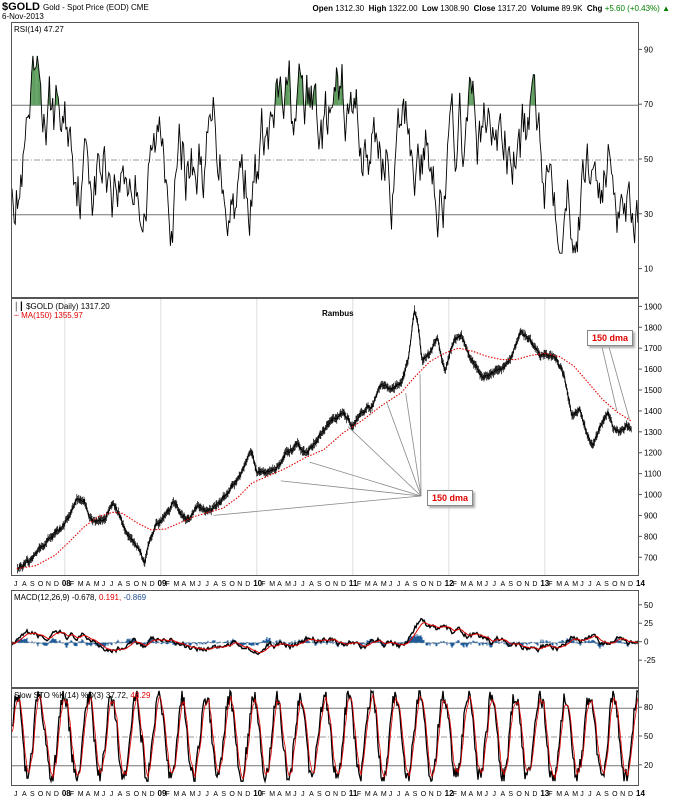 The image size is (674, 800). Describe the element at coordinates (59, 695) in the screenshot. I see `sto-legend-head: Slow STO %K(14) %D(3)` at that location.